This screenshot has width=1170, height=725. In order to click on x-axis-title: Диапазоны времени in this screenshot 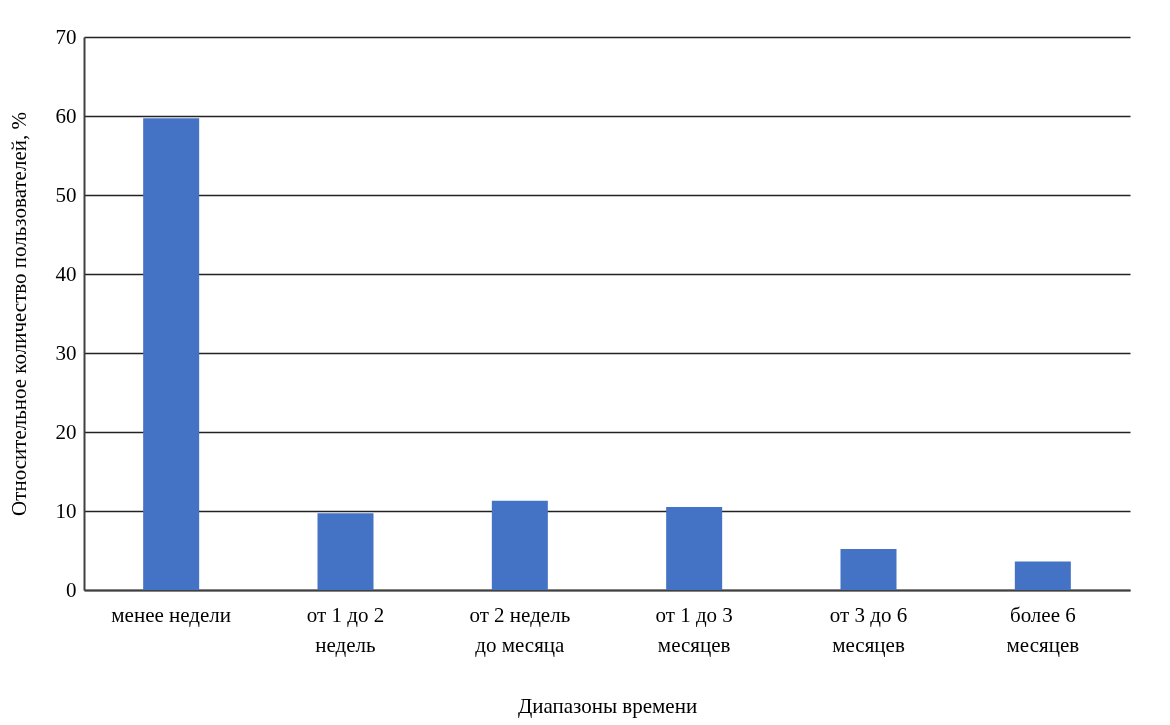, I will do `click(607, 705)`.